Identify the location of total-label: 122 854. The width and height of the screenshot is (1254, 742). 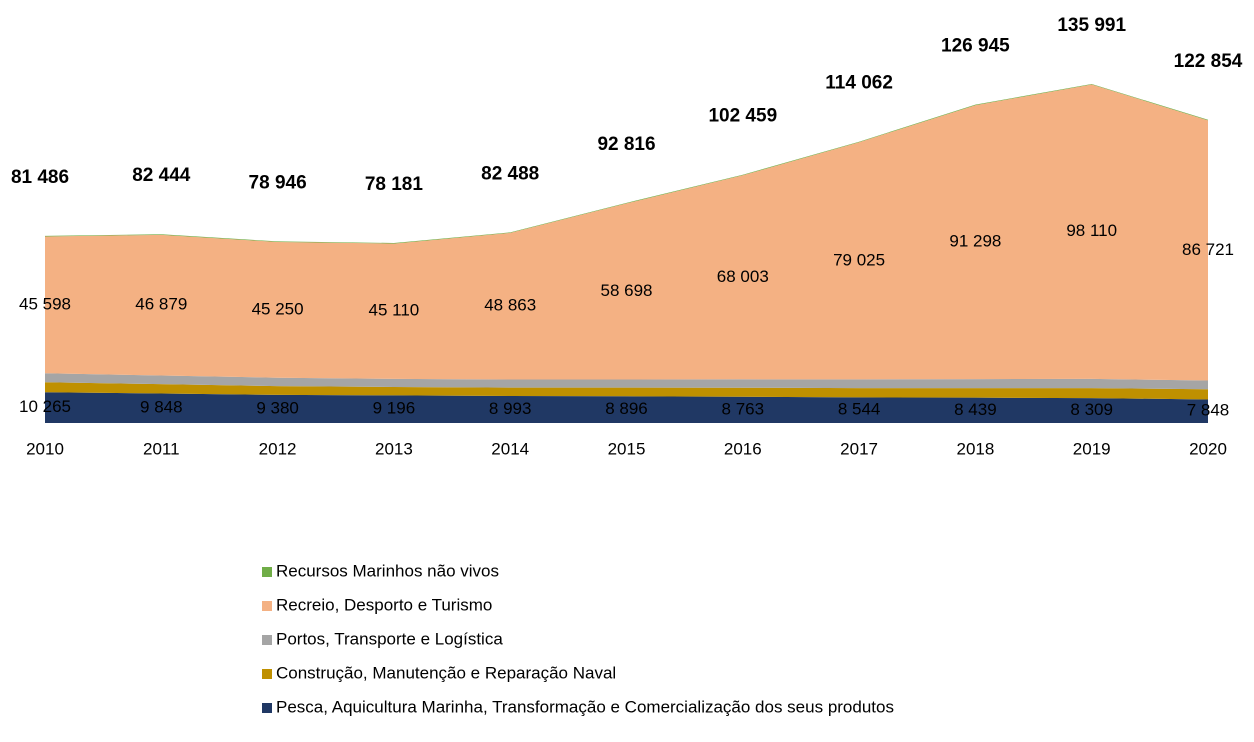
(1208, 61).